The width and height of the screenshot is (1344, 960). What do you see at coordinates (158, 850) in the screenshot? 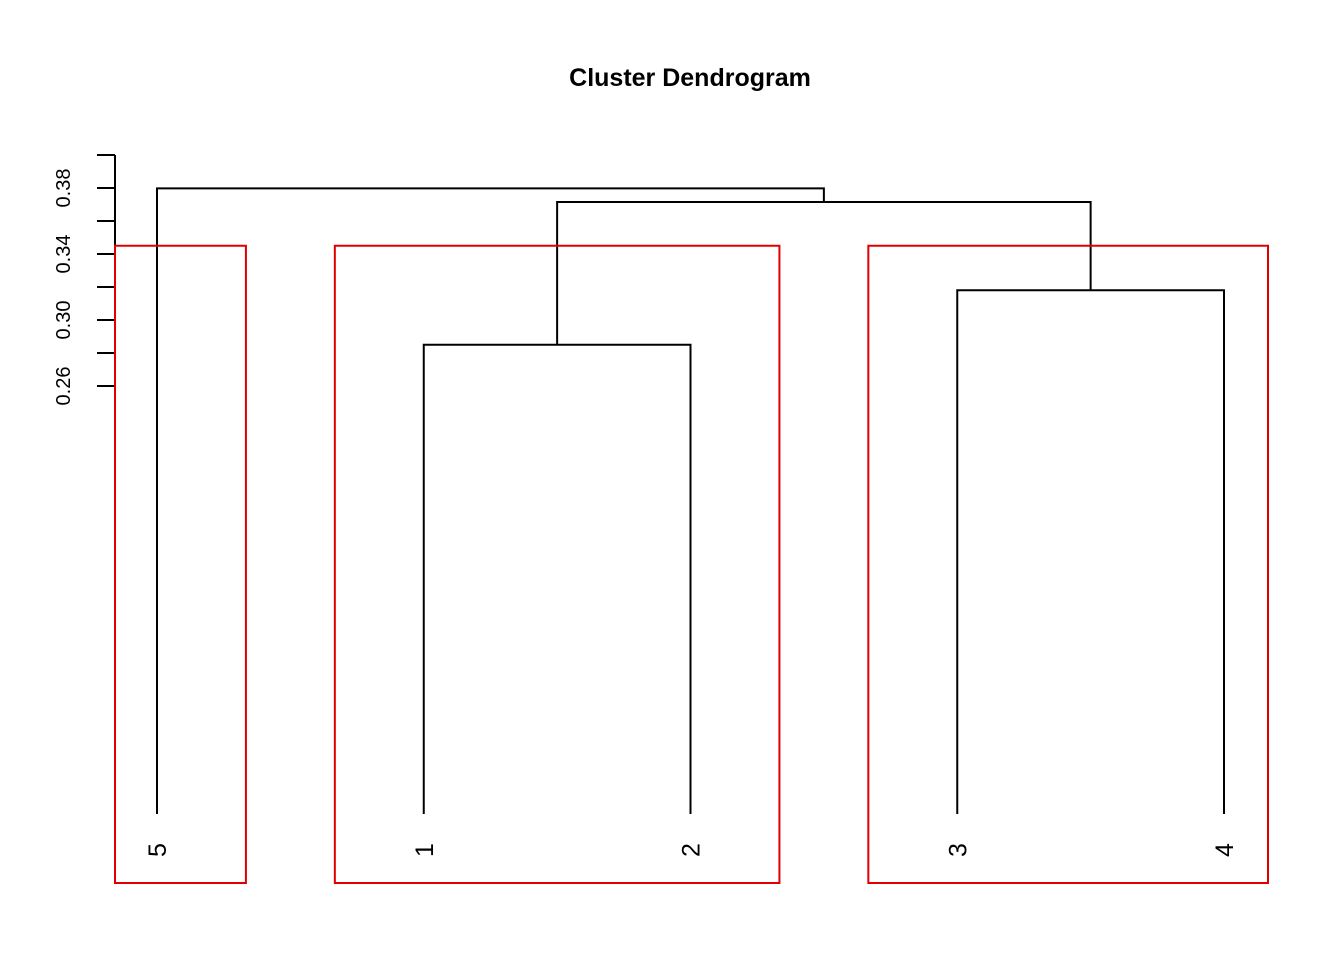
I see `leaf-label: 5` at bounding box center [158, 850].